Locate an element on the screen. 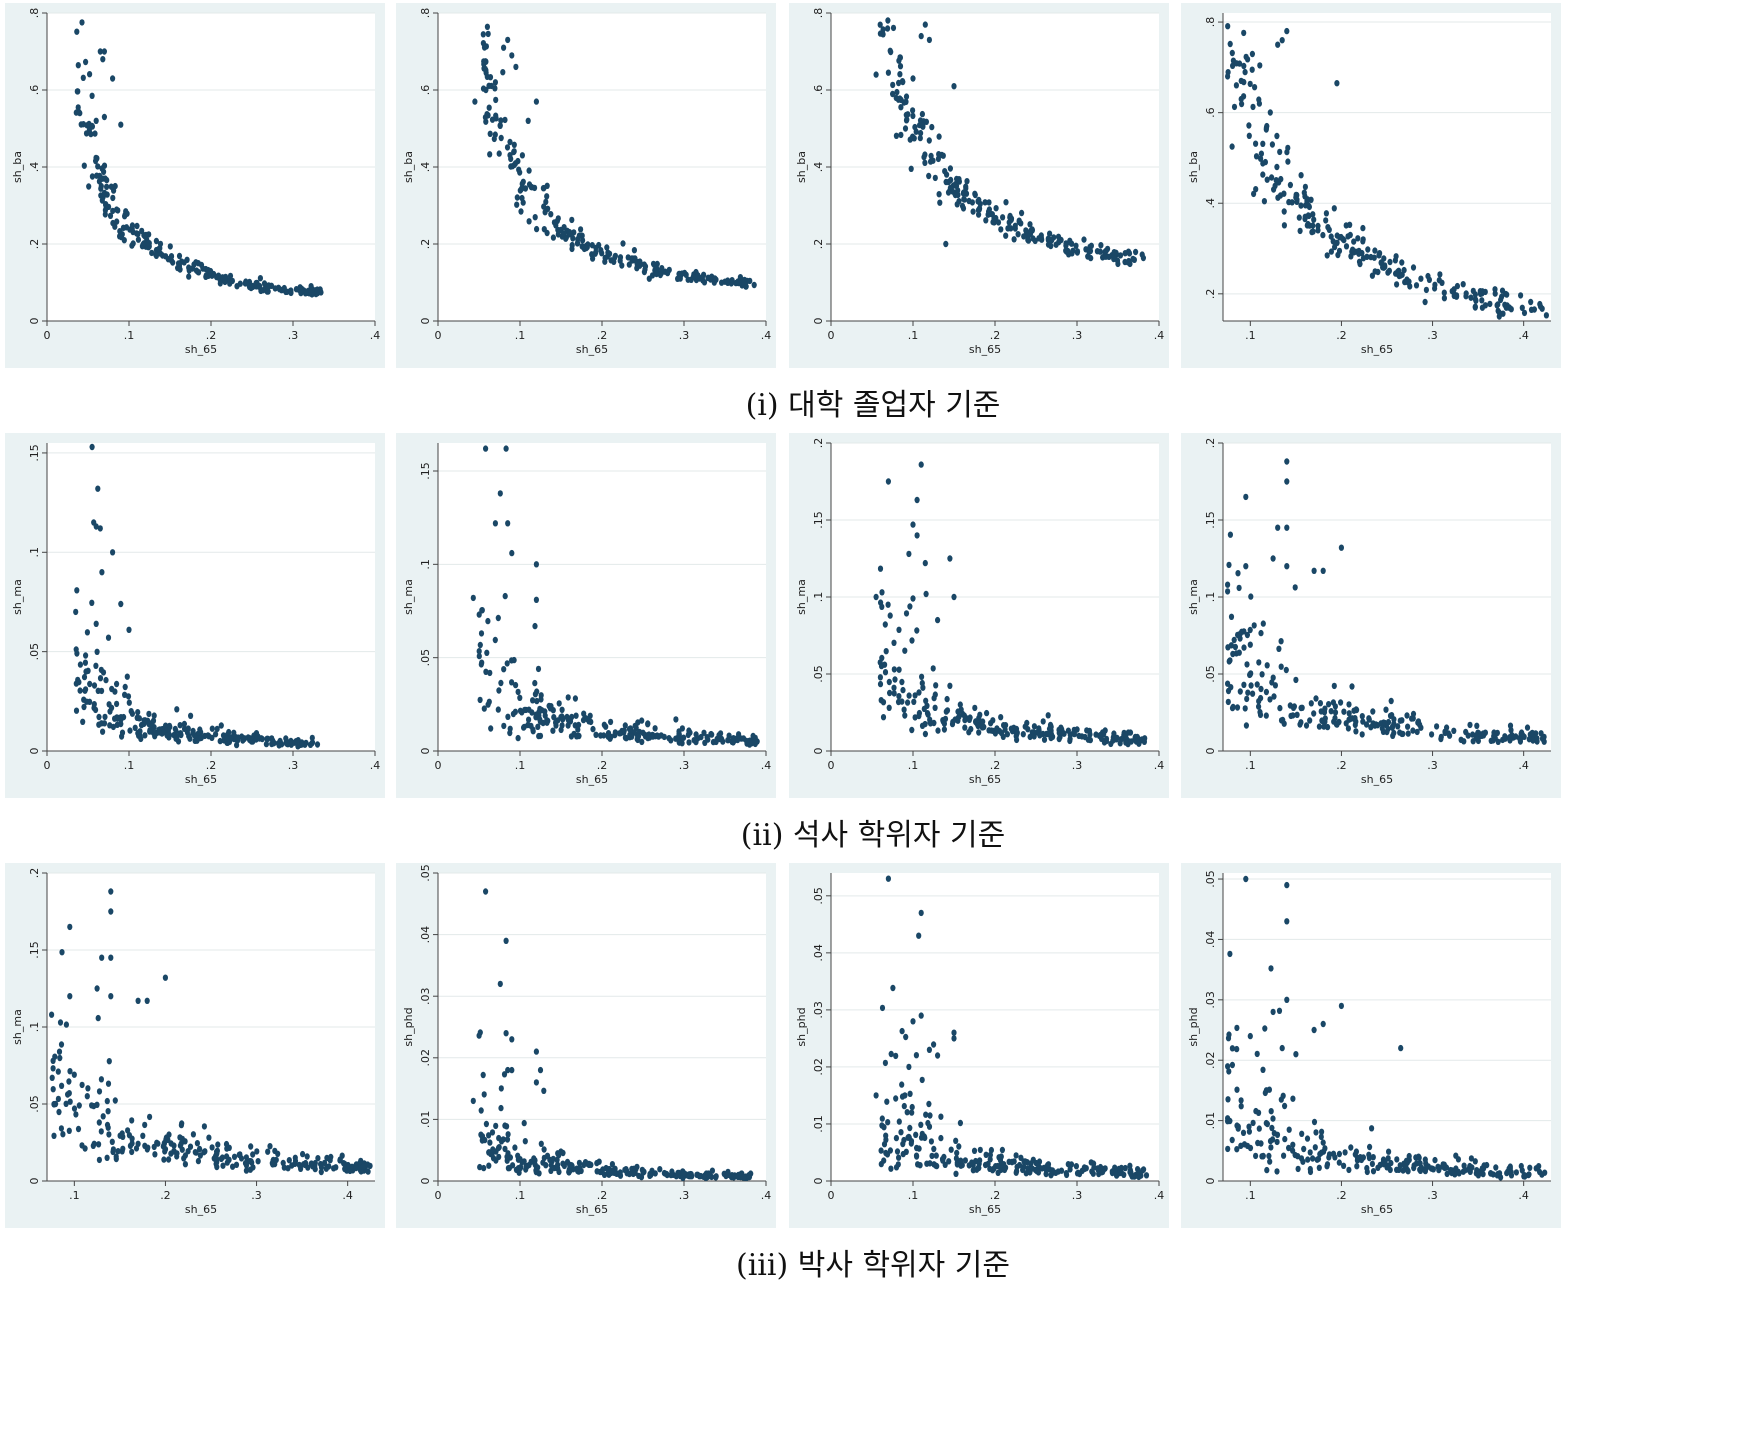 This screenshot has width=1746, height=1436. scatter-panel: 0.2.4.6.8 0.1.2.3.4 sh_65 sh_ba is located at coordinates (586, 185).